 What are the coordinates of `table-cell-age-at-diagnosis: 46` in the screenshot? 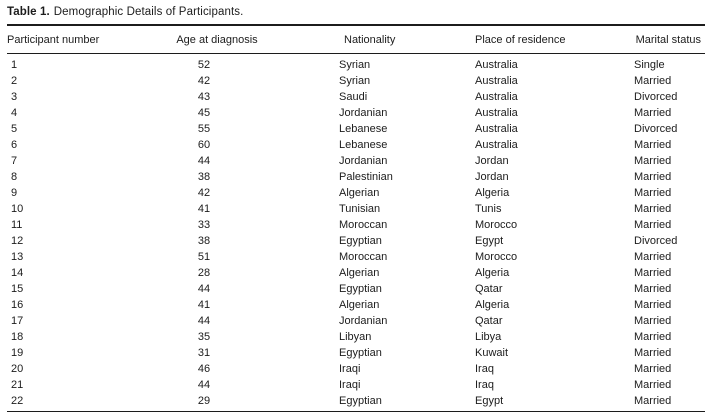 It's located at (204, 369).